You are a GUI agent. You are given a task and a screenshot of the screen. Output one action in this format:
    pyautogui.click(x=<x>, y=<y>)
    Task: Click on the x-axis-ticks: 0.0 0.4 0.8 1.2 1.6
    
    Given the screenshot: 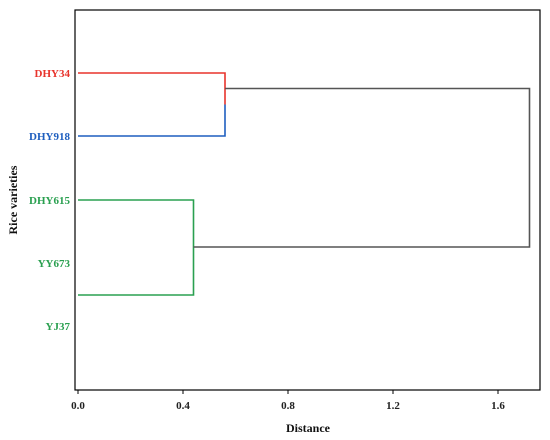 What is the action you would take?
    pyautogui.click(x=288, y=401)
    